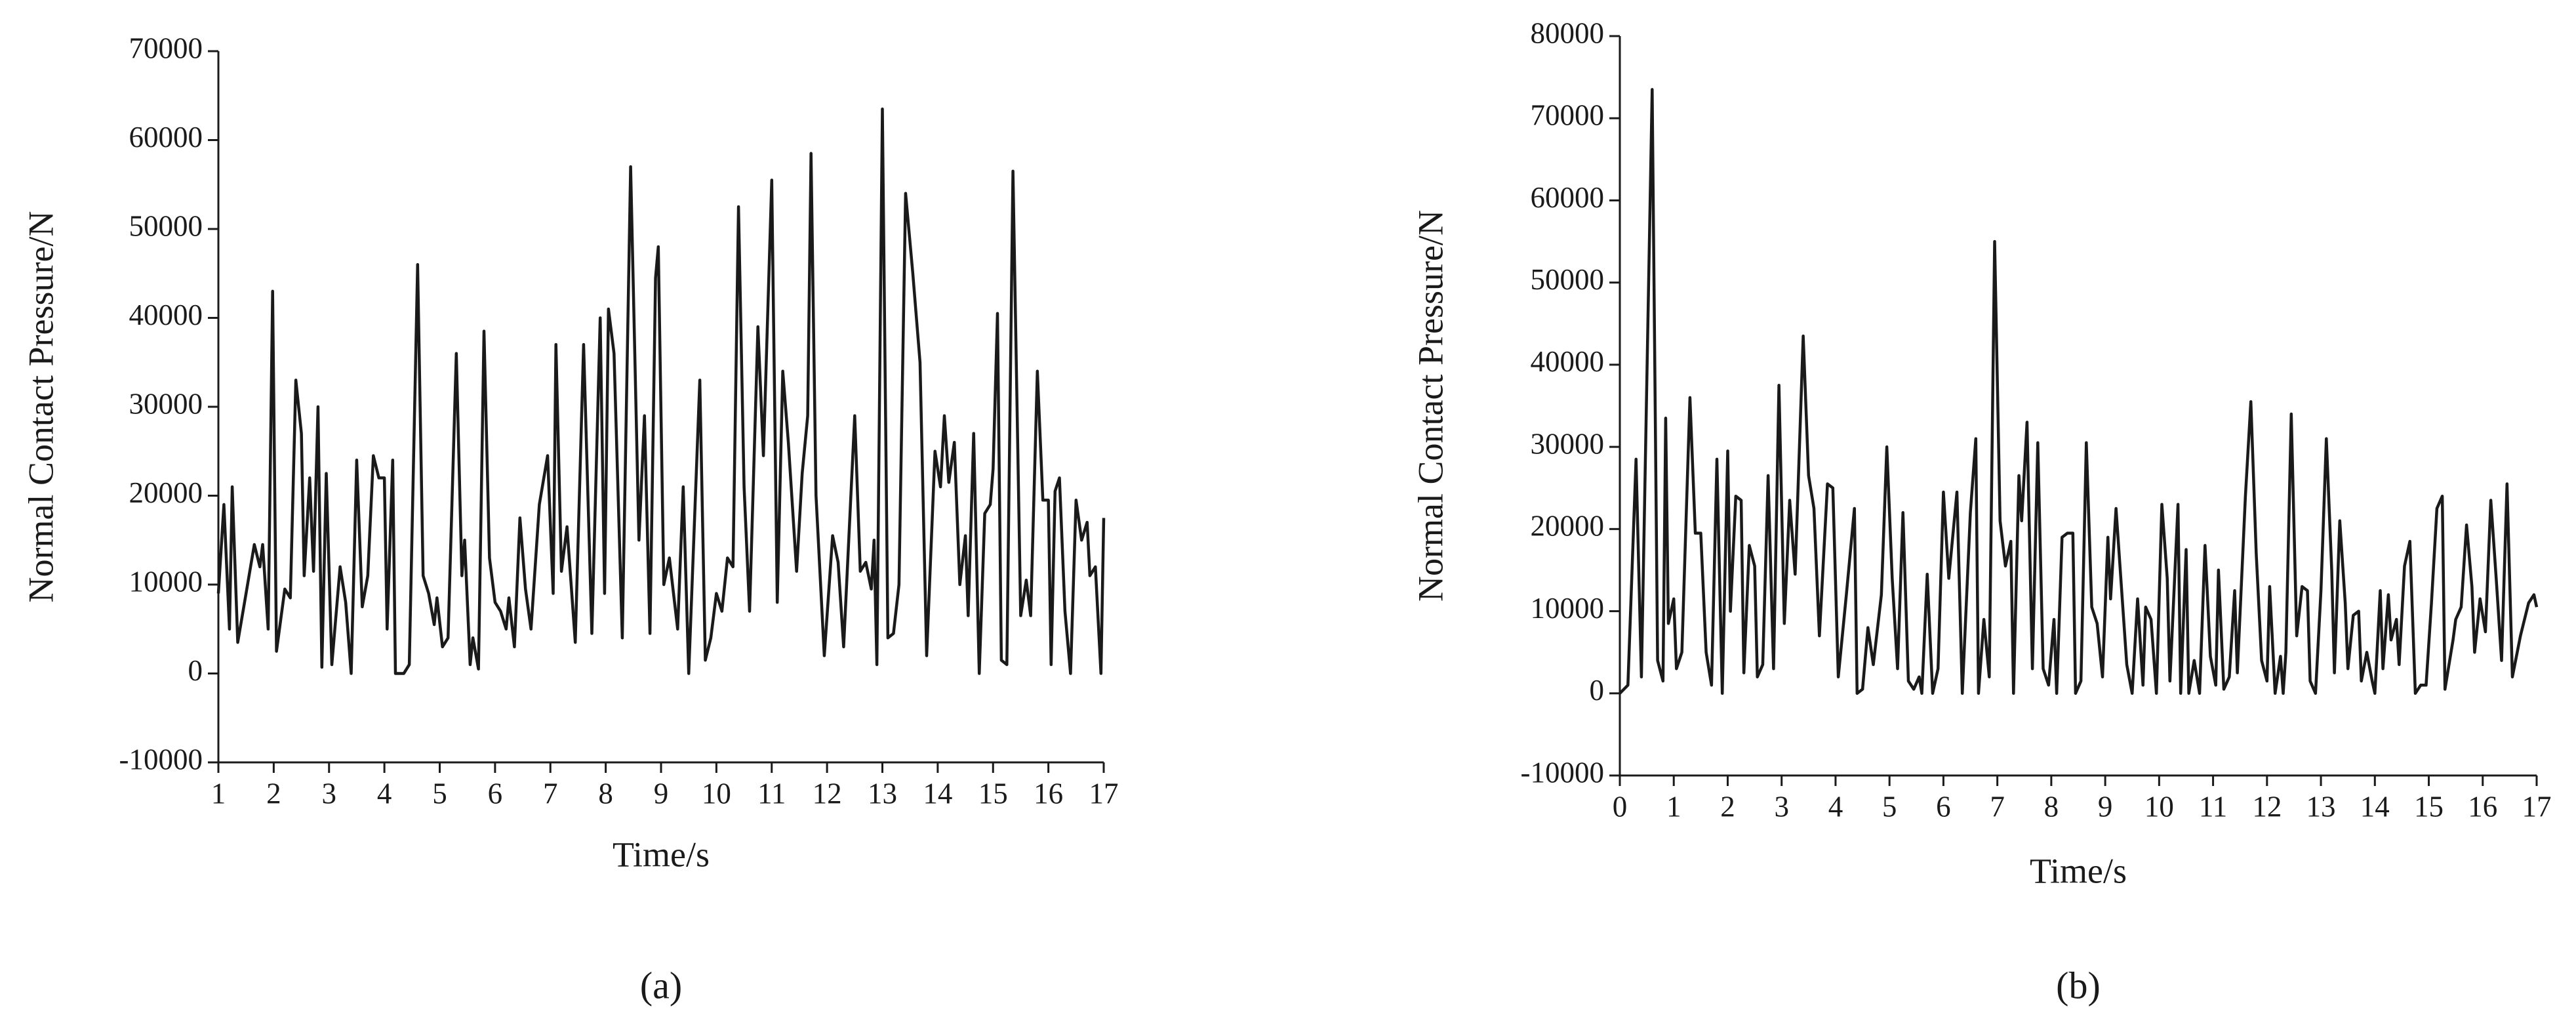 This screenshot has height=1034, width=2576. What do you see at coordinates (2078, 985) in the screenshot?
I see `panel-label: (b)` at bounding box center [2078, 985].